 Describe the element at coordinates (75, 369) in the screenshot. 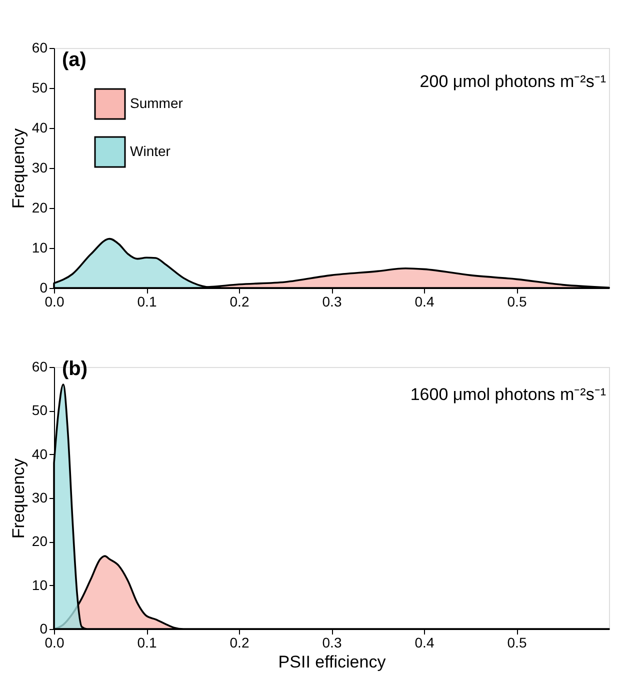

I see `annotation: (b)` at that location.